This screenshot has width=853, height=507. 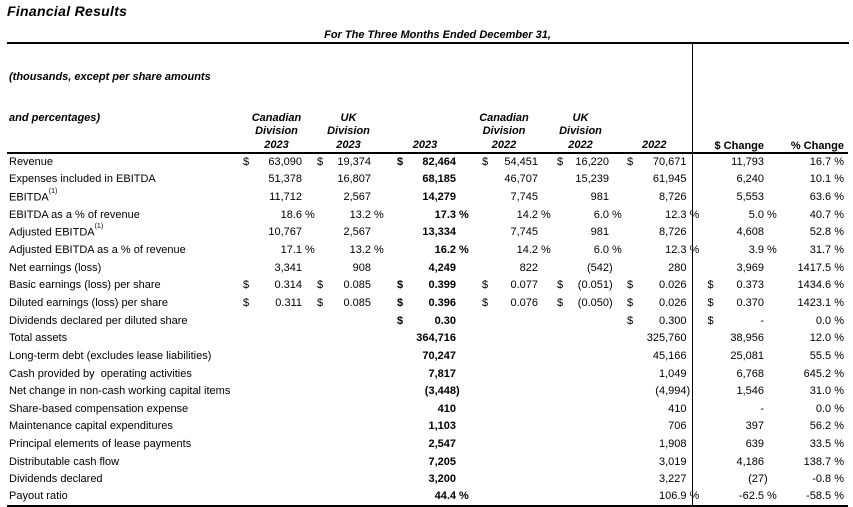 I want to click on value-cell: $0.026, so click(x=654, y=303).